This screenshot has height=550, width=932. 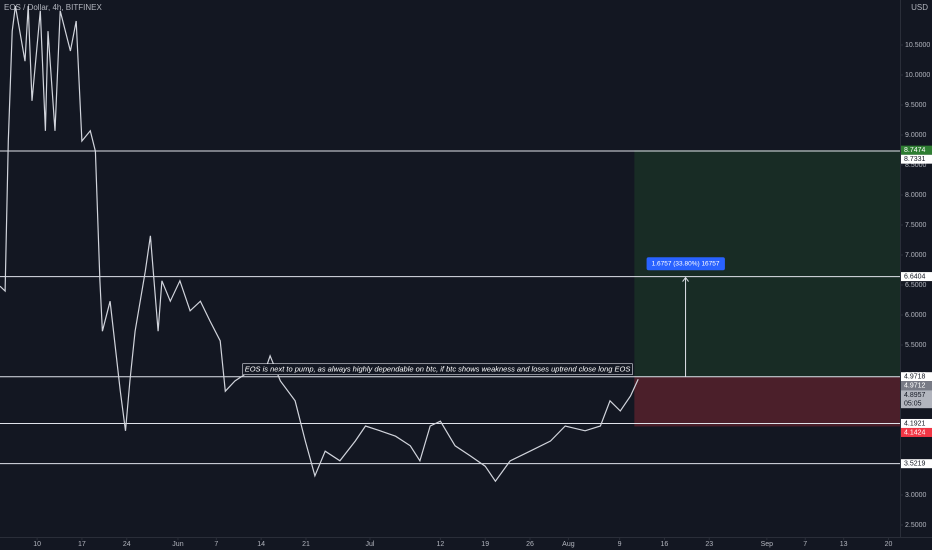 I want to click on x-tick-label: 14, so click(x=261, y=544).